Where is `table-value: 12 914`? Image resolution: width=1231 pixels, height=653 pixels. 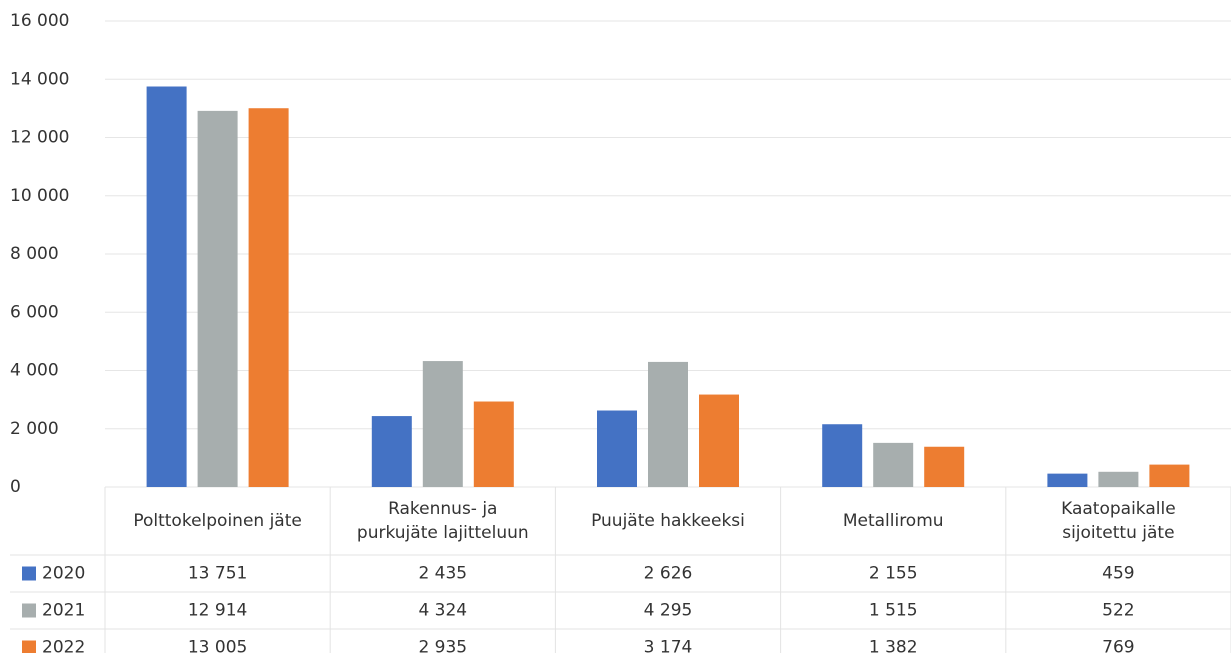
table-value: 12 914 is located at coordinates (217, 611).